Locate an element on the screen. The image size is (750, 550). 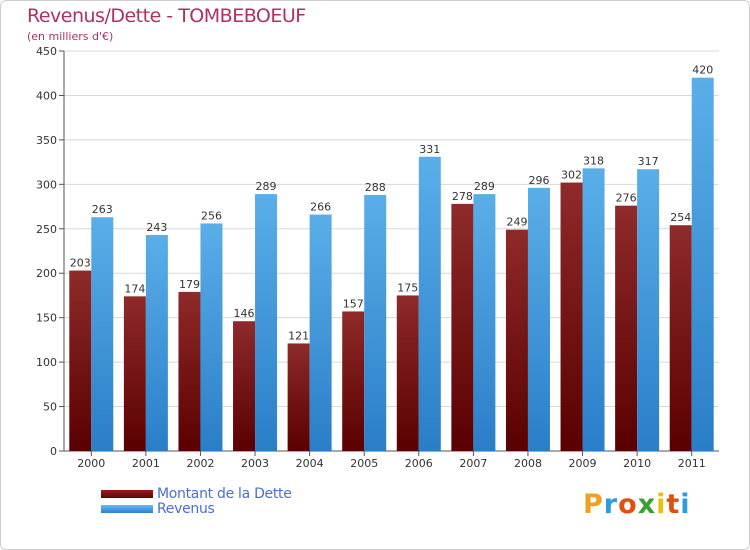
x-tick-label-2008: 2008 is located at coordinates (528, 463).